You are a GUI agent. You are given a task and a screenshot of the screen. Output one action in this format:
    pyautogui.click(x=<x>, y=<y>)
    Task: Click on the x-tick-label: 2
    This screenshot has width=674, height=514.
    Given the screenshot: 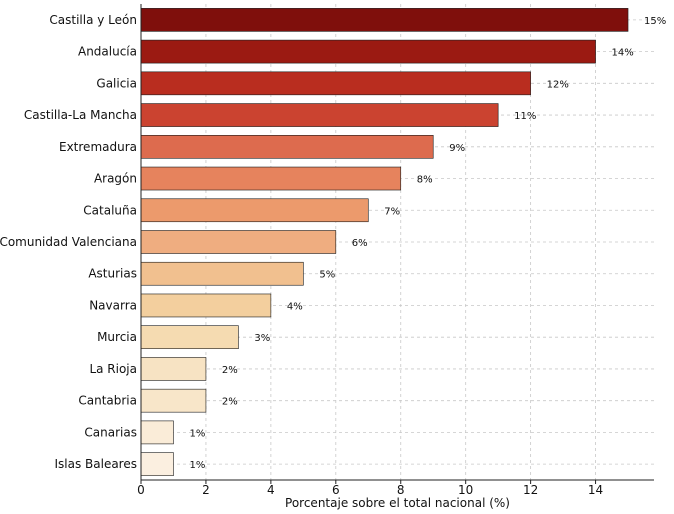 What is the action you would take?
    pyautogui.click(x=206, y=490)
    